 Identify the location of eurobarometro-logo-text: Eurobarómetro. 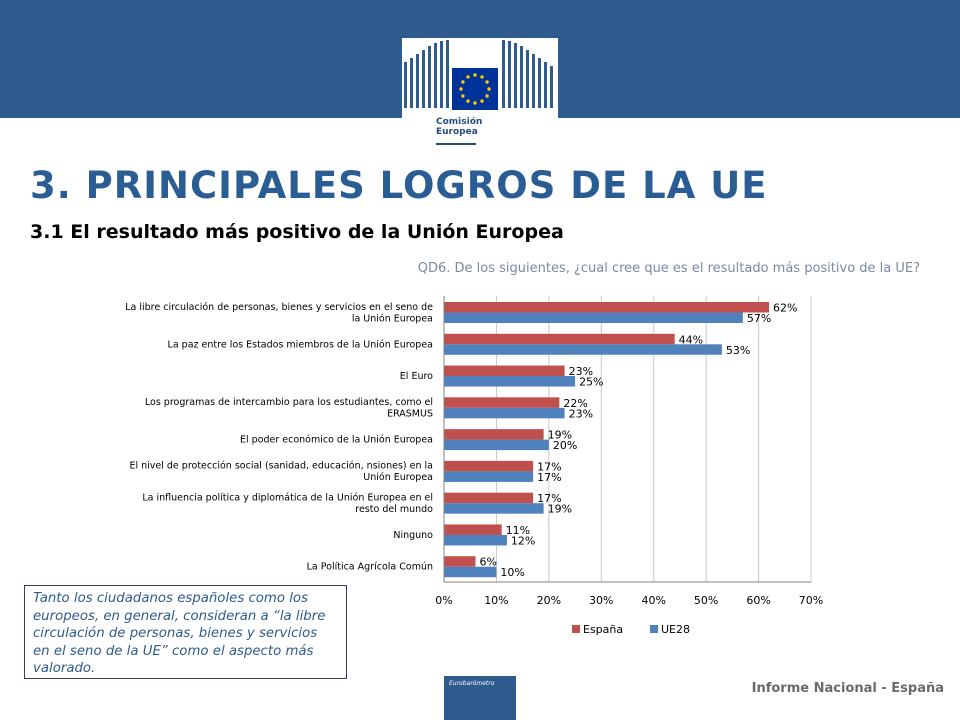
(472, 683).